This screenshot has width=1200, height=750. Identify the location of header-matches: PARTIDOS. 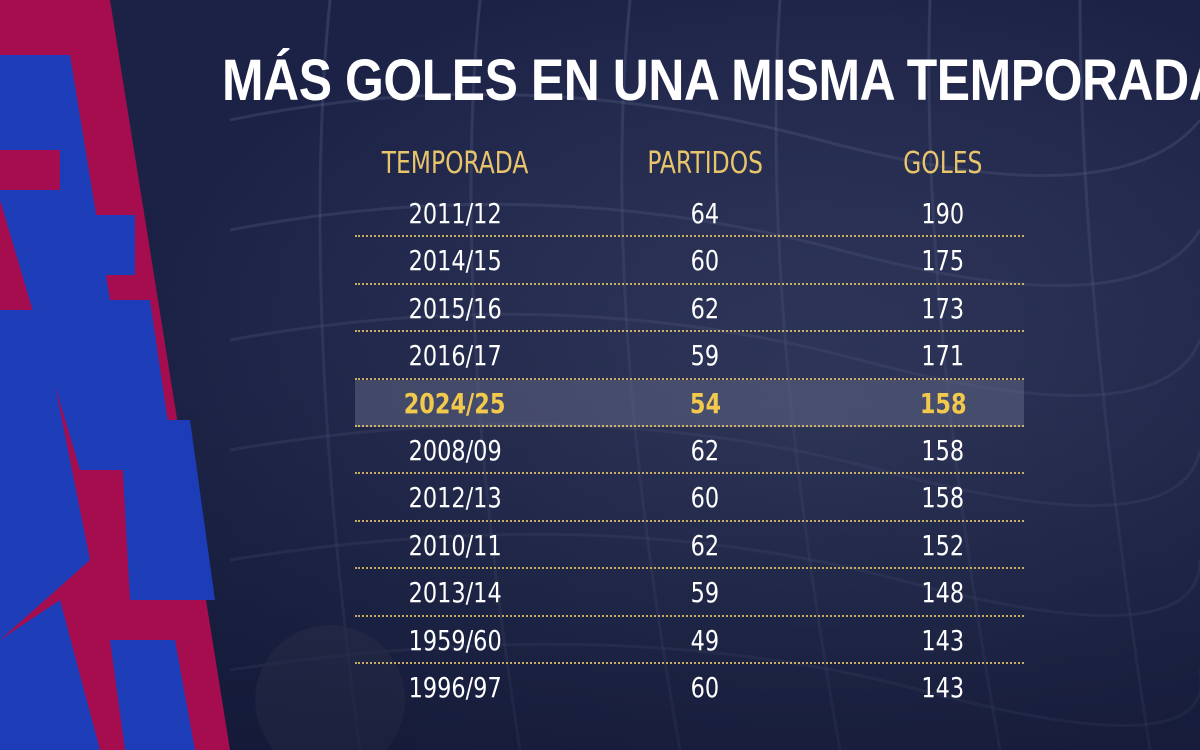
(705, 163).